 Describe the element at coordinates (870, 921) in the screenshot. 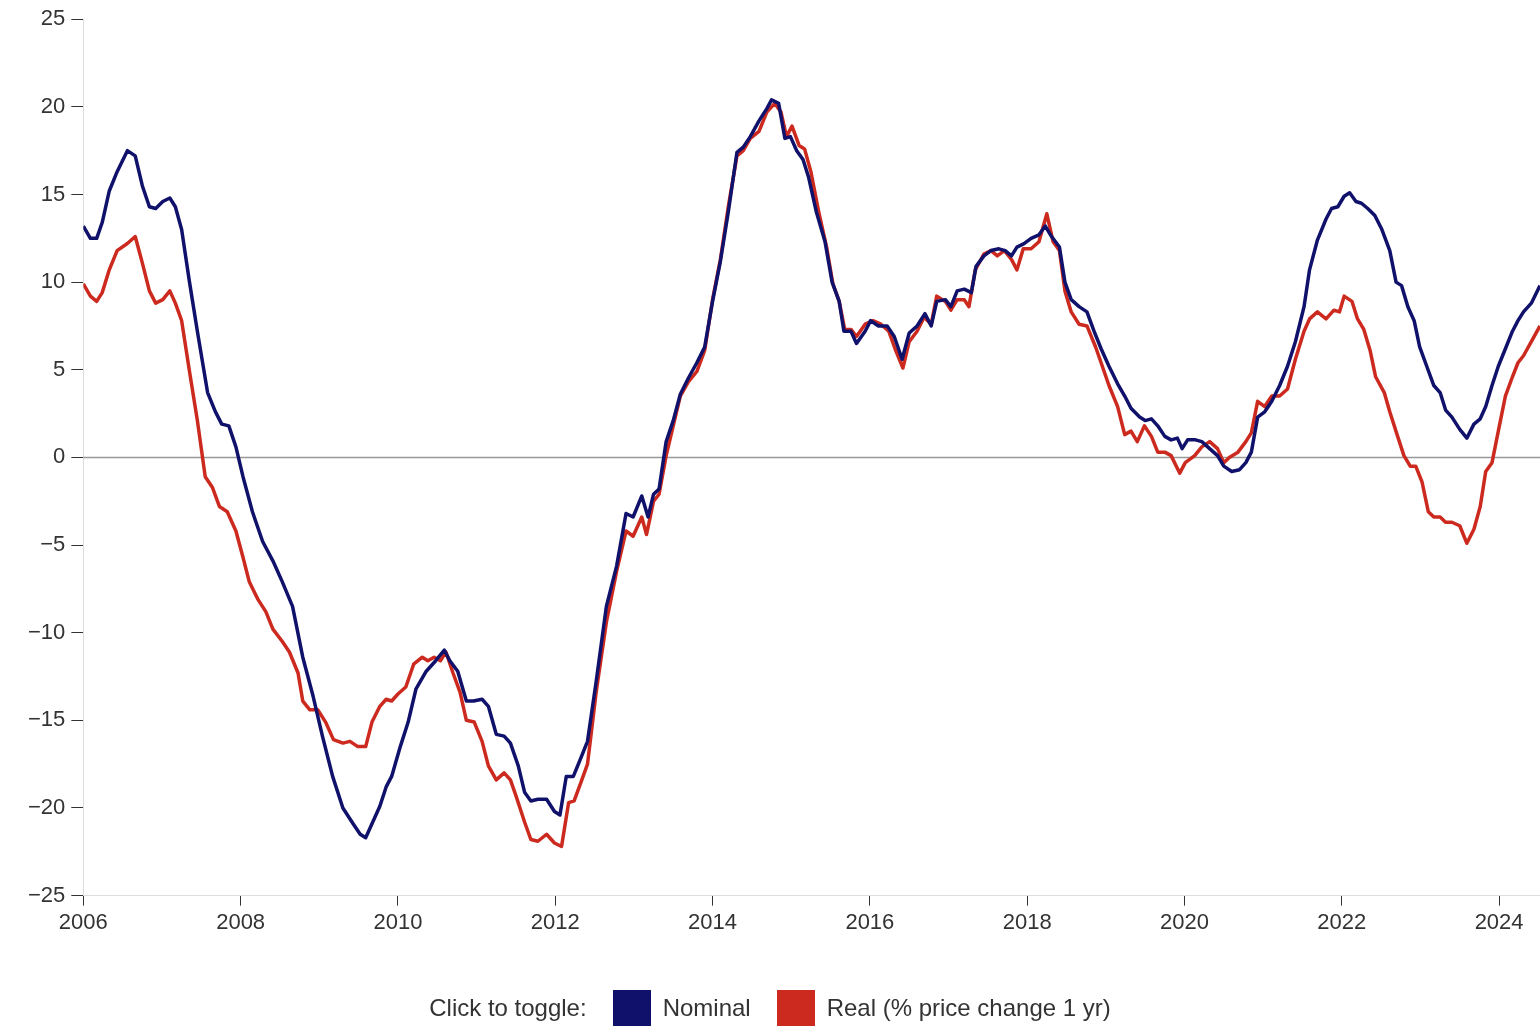

I see `x-tick-label: 2016` at that location.